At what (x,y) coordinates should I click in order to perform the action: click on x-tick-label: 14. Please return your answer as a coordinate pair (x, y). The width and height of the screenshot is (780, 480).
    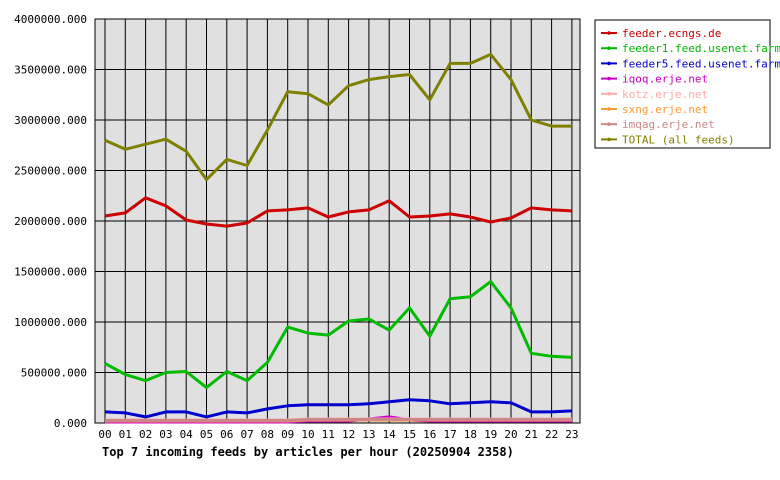
    Looking at the image, I should click on (390, 434).